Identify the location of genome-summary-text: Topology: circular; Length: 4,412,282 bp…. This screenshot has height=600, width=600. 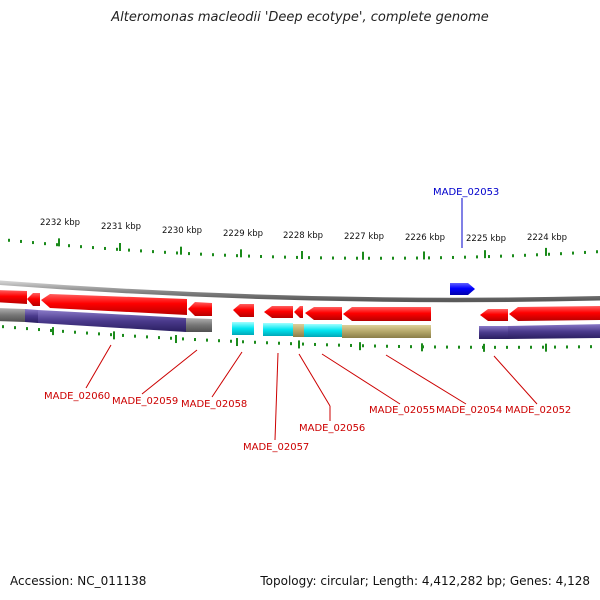
(425, 581).